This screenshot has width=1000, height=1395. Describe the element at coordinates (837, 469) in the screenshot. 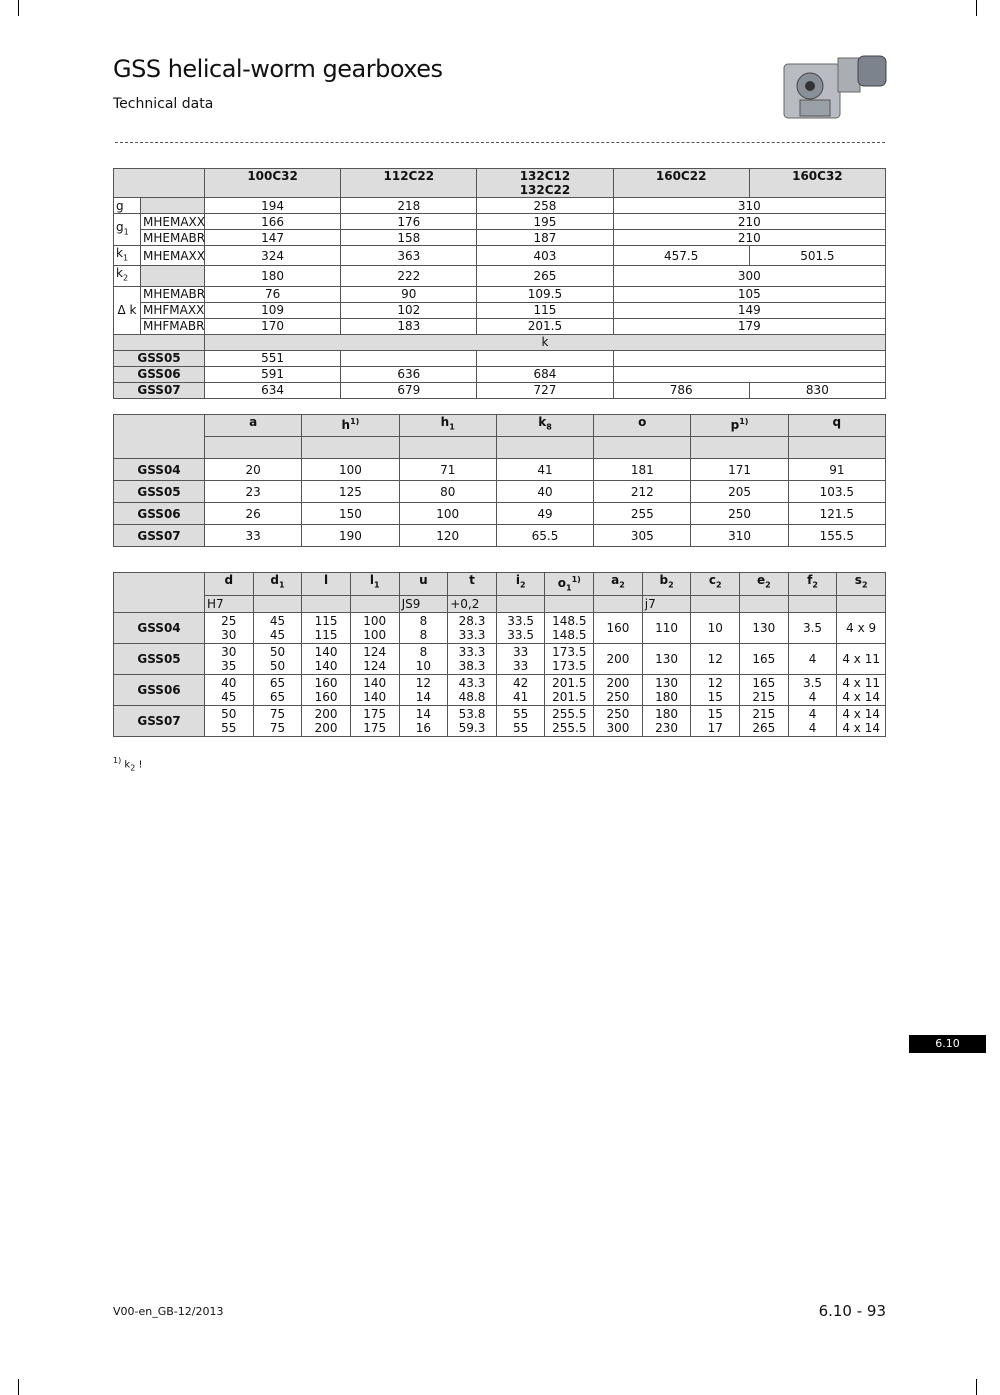

I see `cell-text: 91` at that location.